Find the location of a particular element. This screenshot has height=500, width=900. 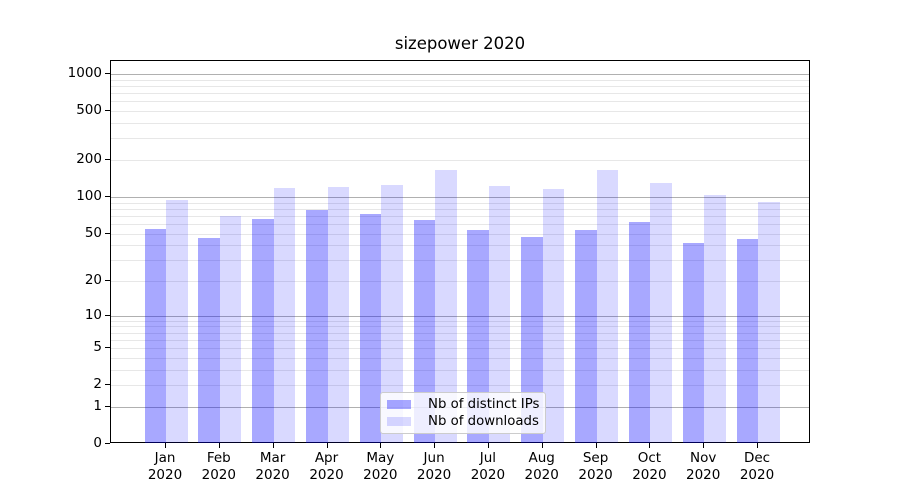

legend-item-downloads: Nb of downloads is located at coordinates (463, 421).